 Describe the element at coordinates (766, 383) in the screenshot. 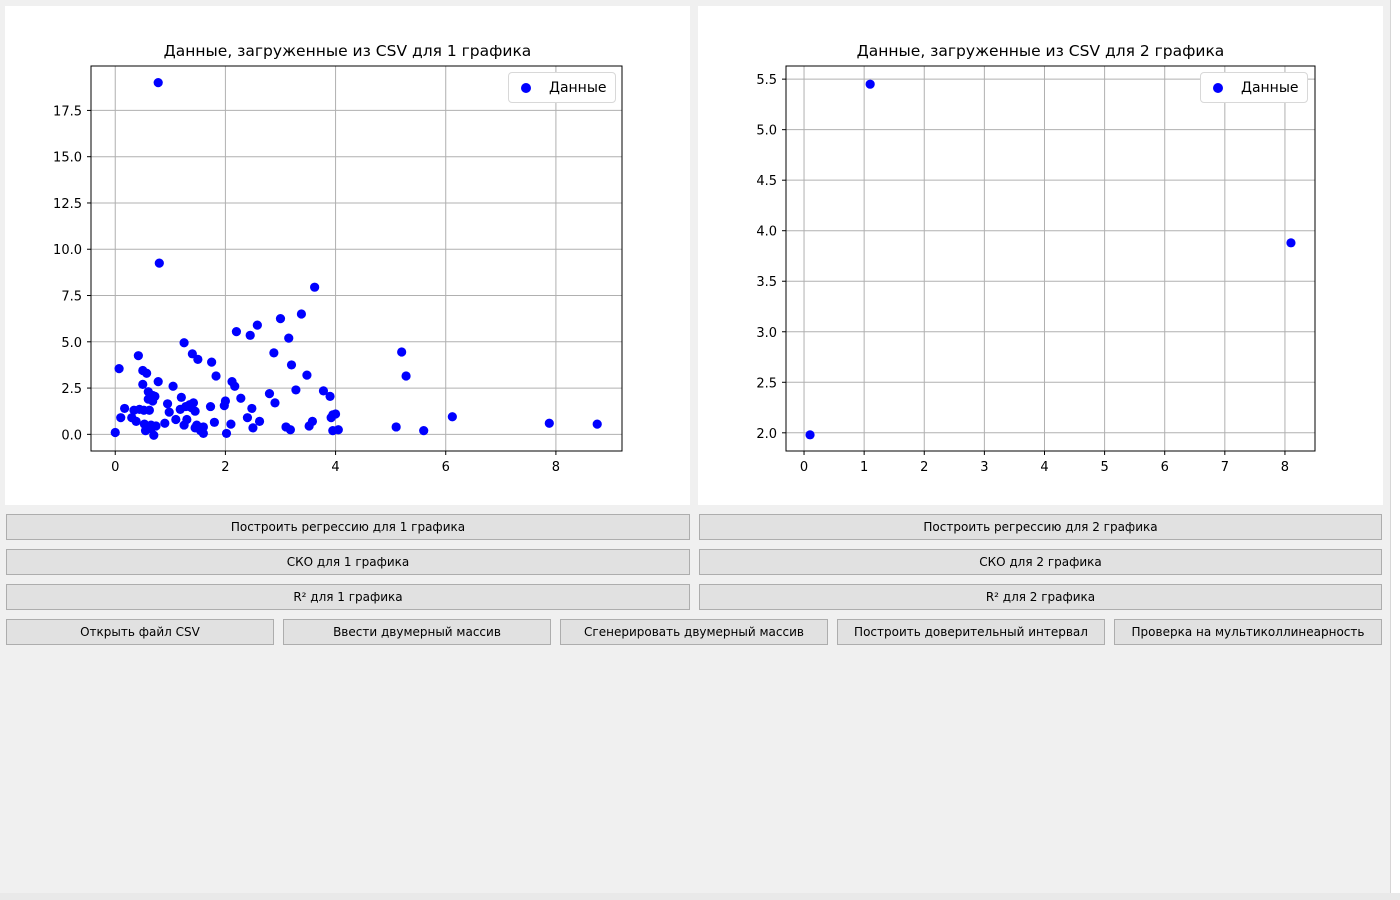

I see `y-tick-label: 2.5` at that location.